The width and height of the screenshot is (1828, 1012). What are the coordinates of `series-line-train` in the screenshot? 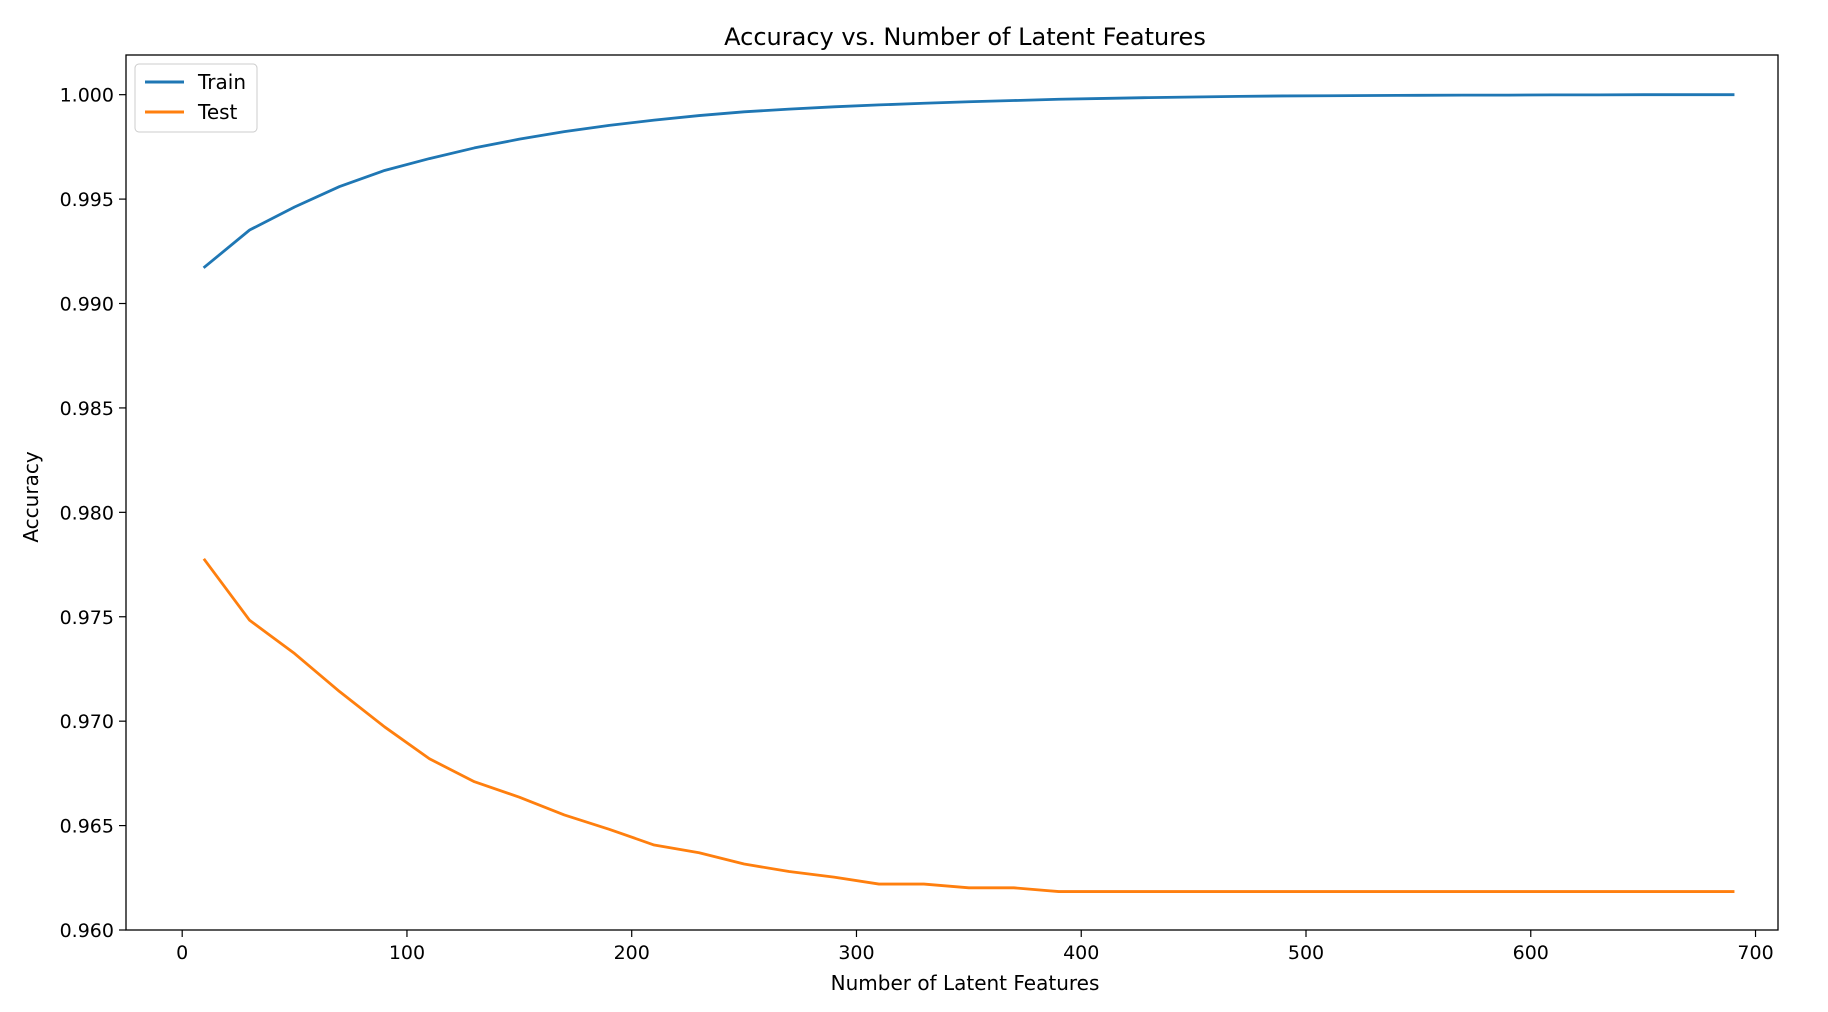 It's located at (968, 181).